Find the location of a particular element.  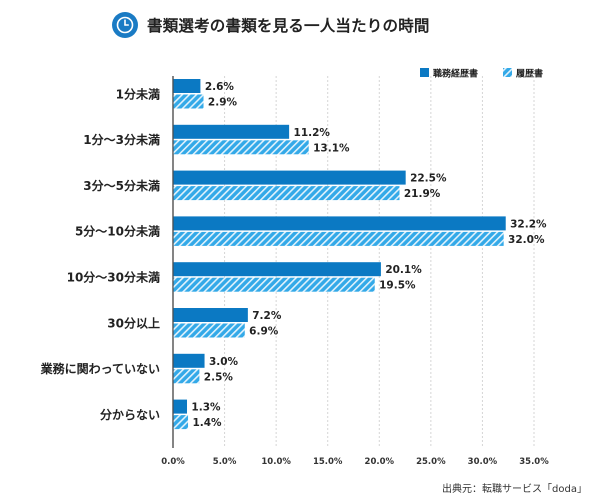

category-label: 30分以上 is located at coordinates (133, 322).